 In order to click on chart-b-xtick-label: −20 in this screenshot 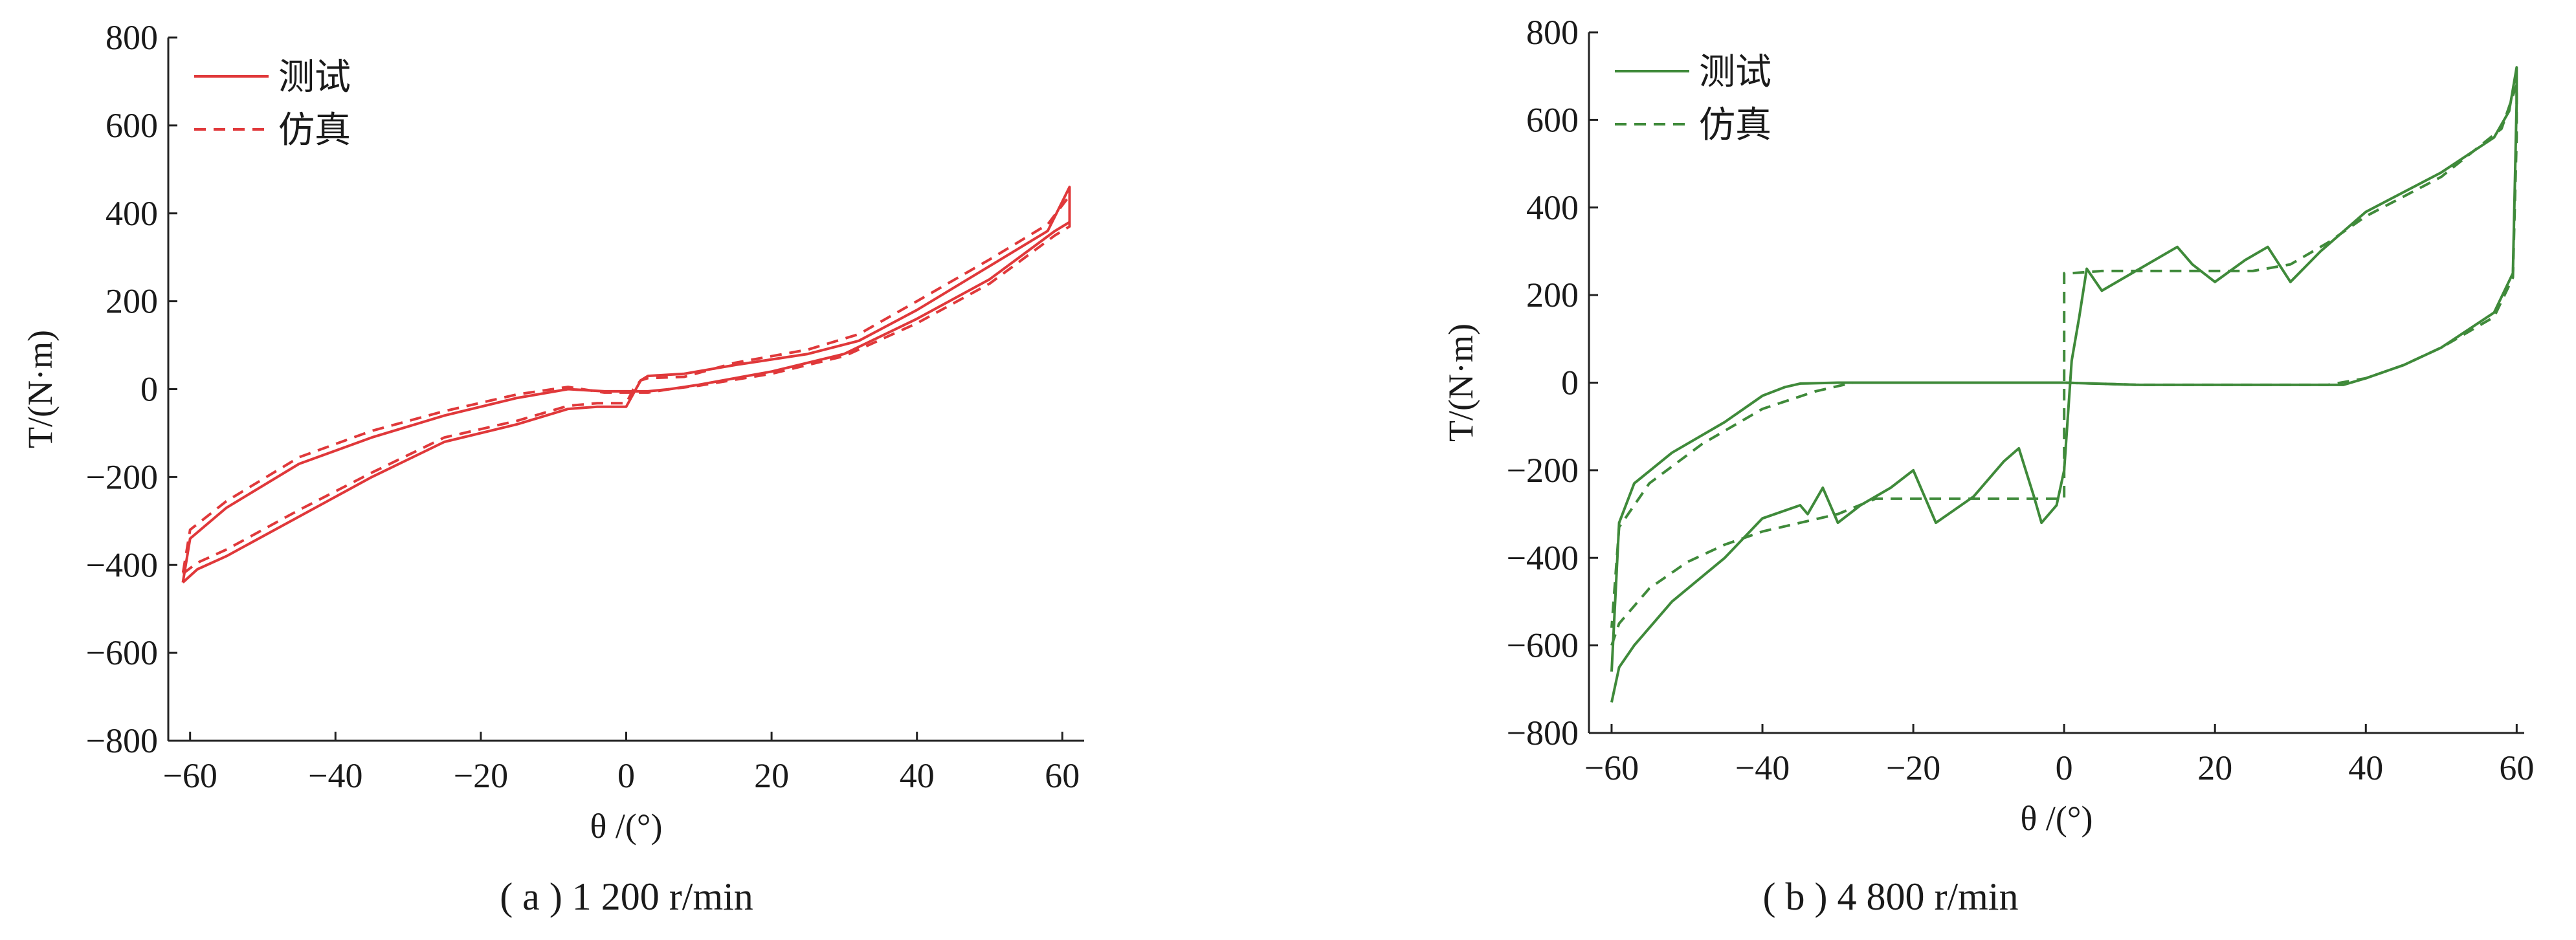, I will do `click(1913, 768)`.